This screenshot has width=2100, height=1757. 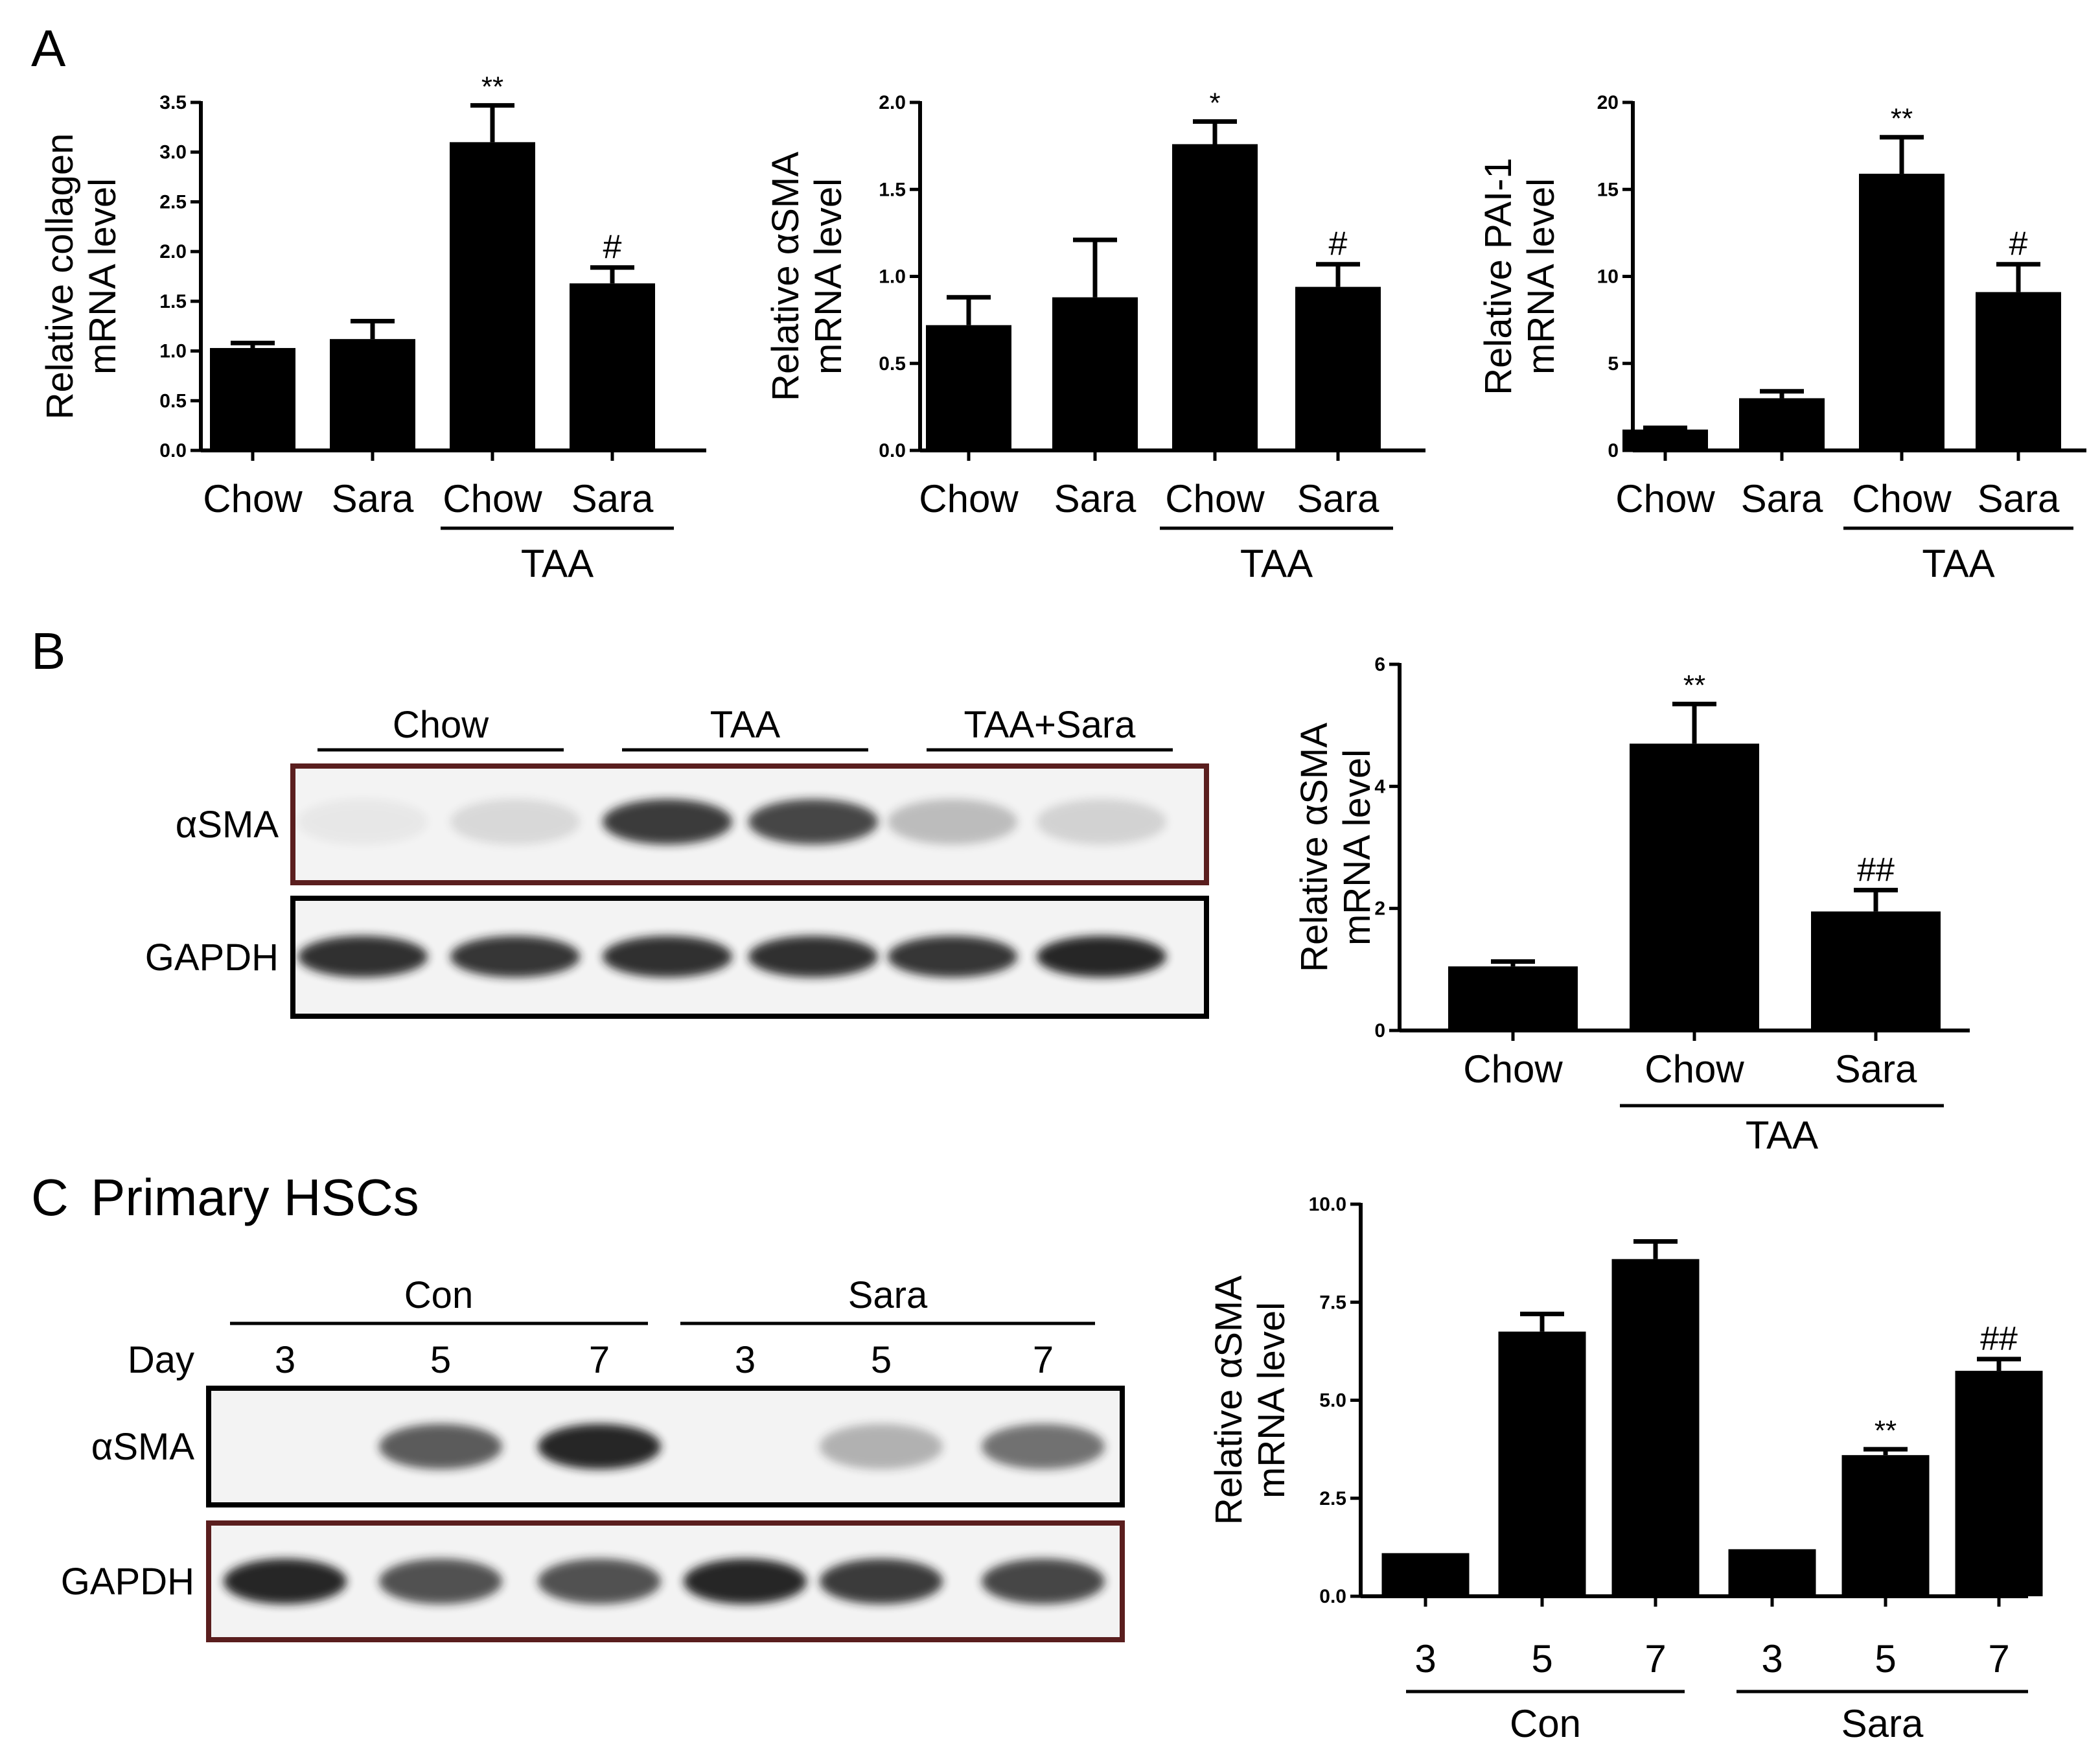 What do you see at coordinates (677, 861) in the screenshot?
I see `blot-b: Chow TAA TAA+Sara αSMA GAPDH` at bounding box center [677, 861].